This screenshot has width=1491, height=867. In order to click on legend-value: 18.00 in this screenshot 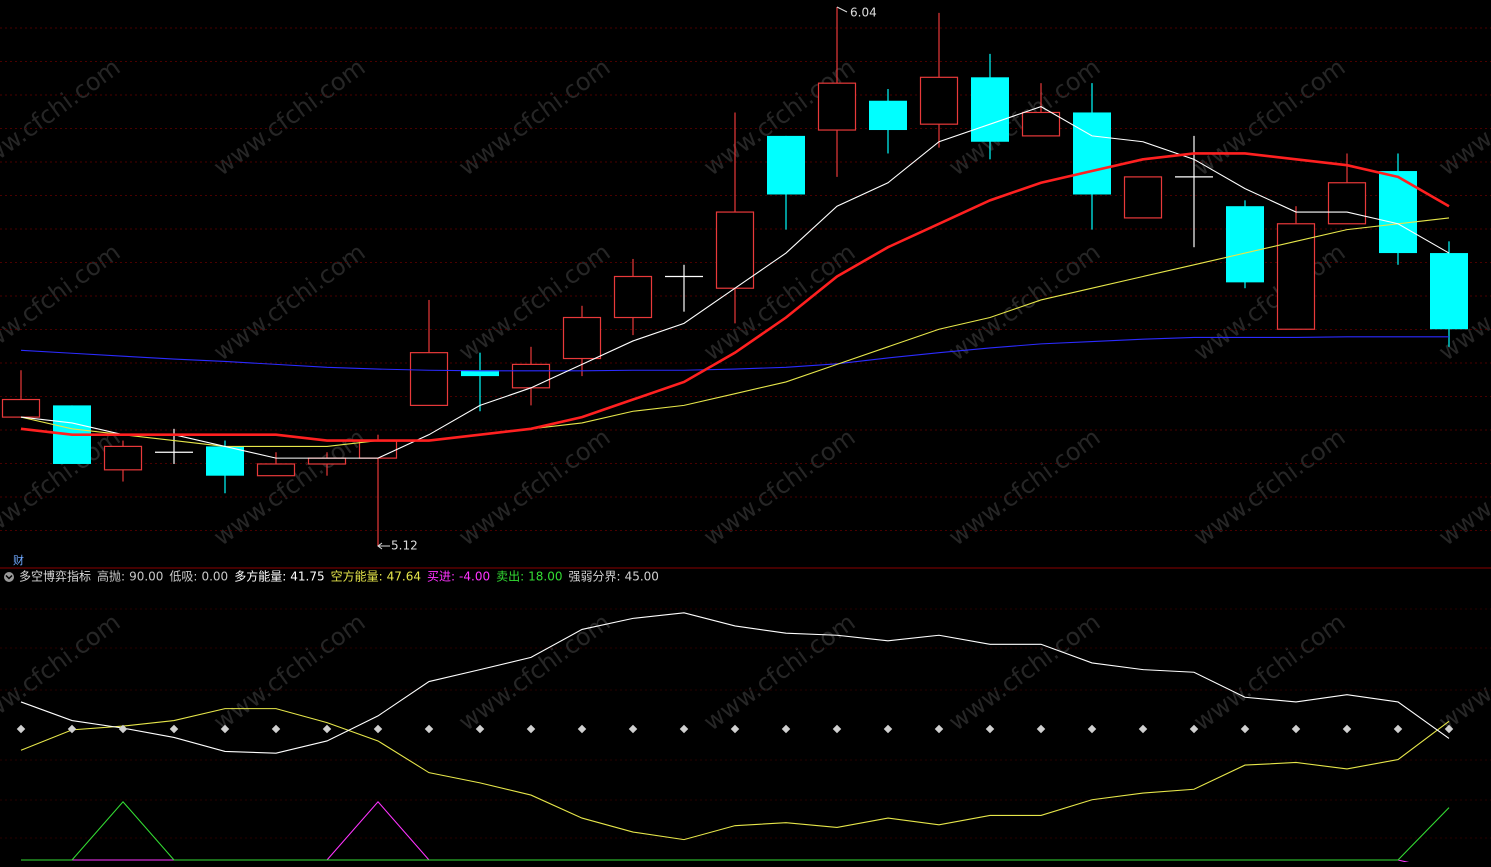, I will do `click(545, 577)`.